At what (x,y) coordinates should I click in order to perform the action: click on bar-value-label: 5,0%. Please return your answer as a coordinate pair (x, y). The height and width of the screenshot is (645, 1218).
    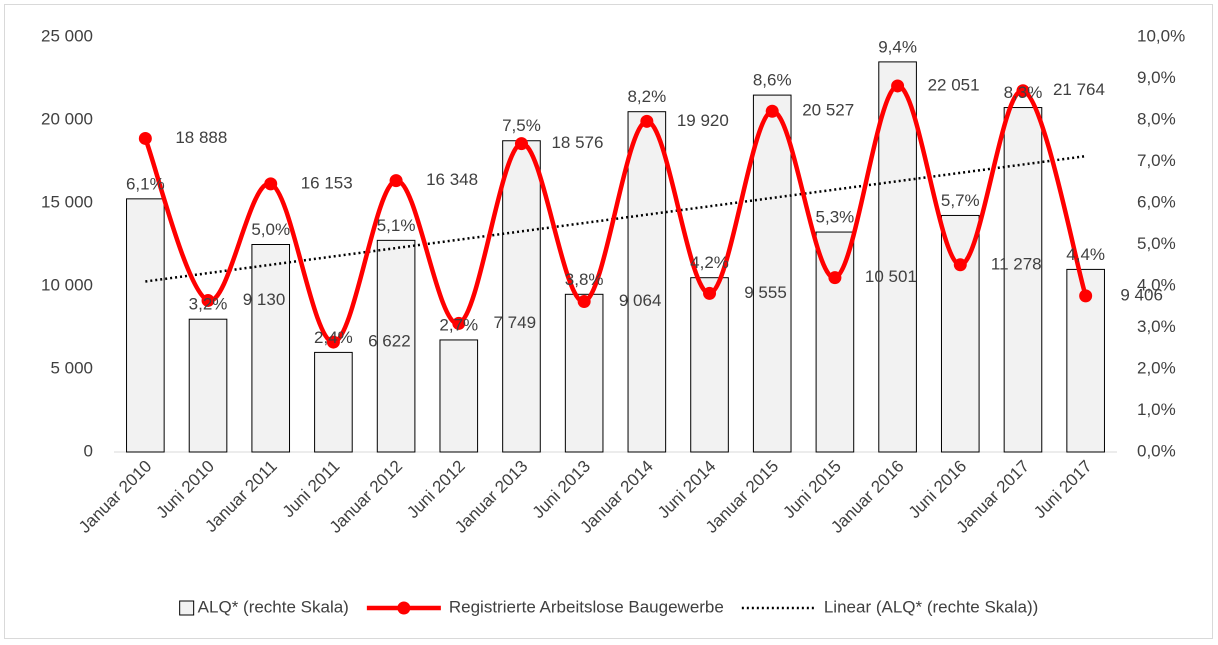
    Looking at the image, I should click on (270, 229).